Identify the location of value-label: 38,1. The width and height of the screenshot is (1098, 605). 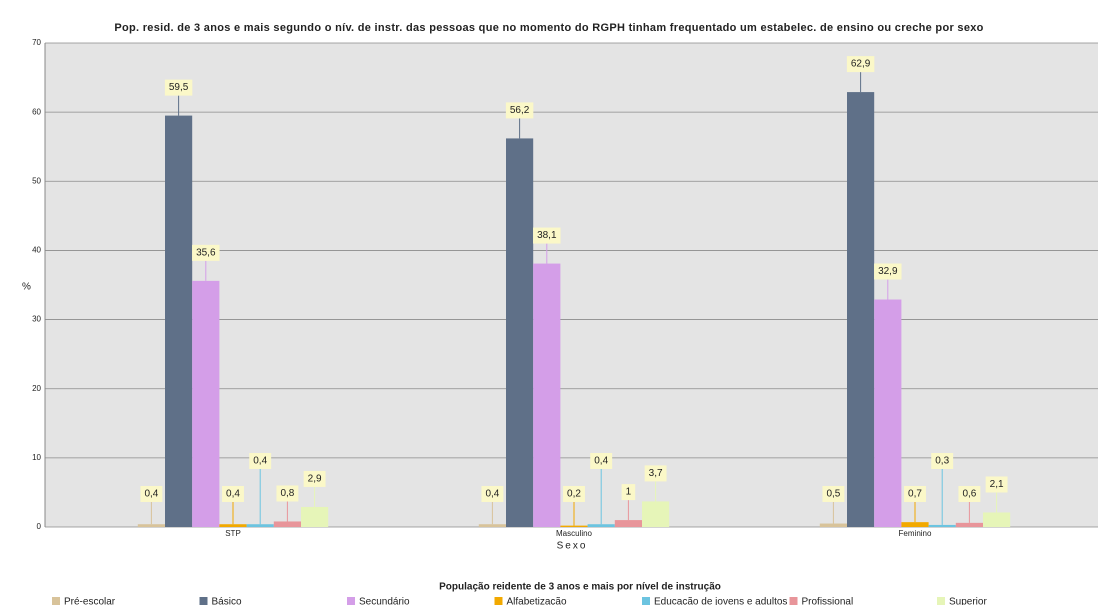
(547, 235).